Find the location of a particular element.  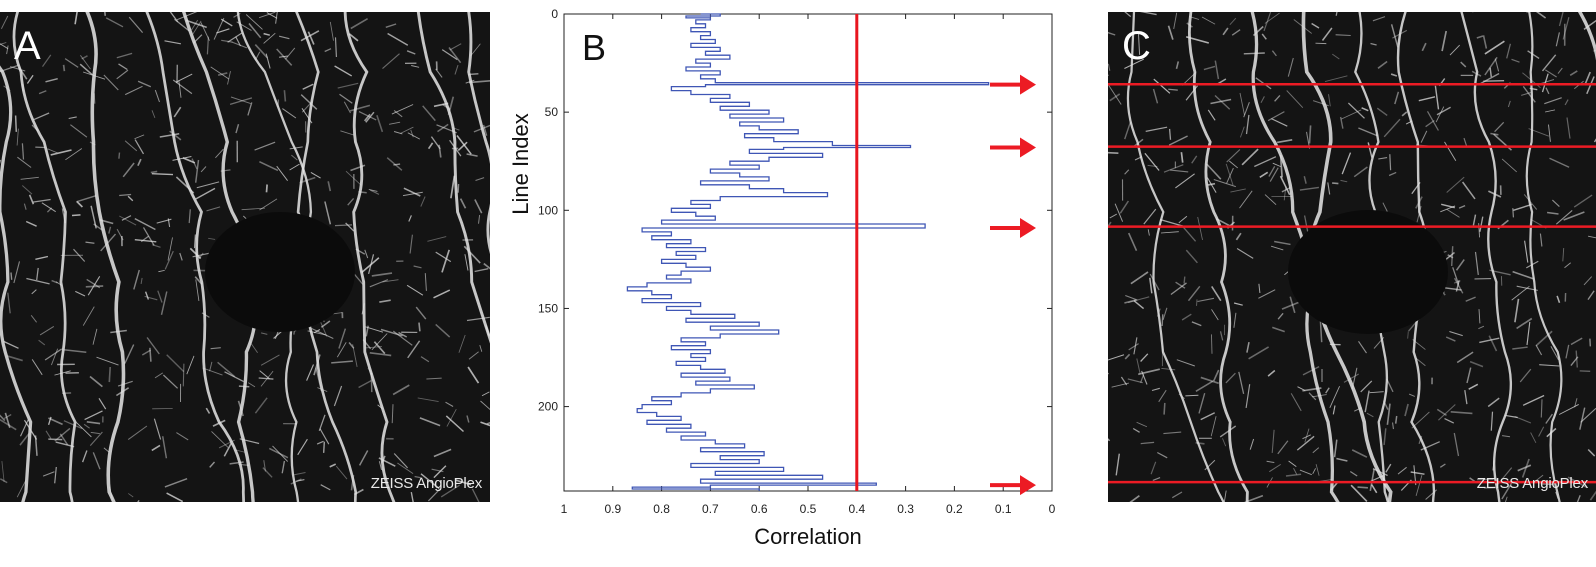

vessel is located at coordinates (1486, 257).